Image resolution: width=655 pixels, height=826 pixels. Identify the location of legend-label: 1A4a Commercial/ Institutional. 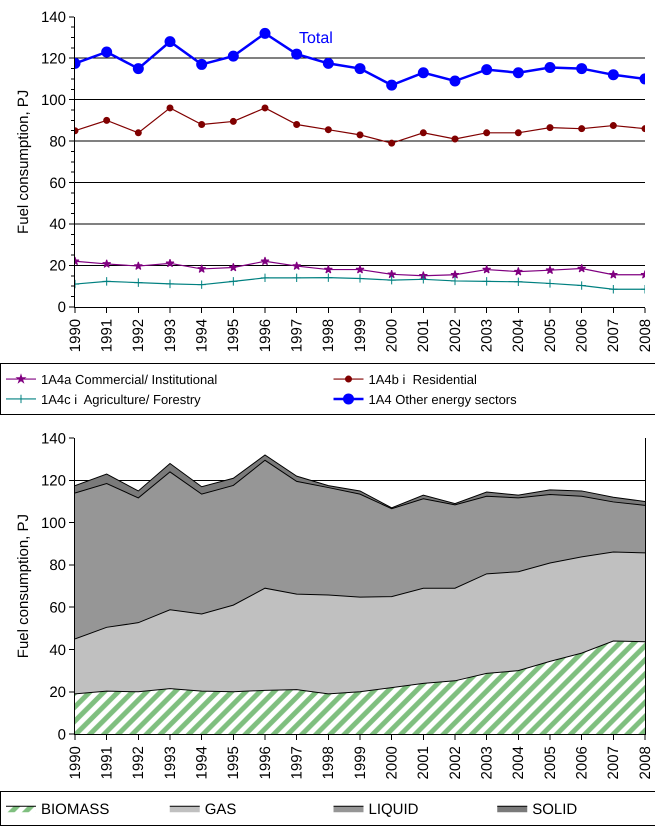
(129, 380).